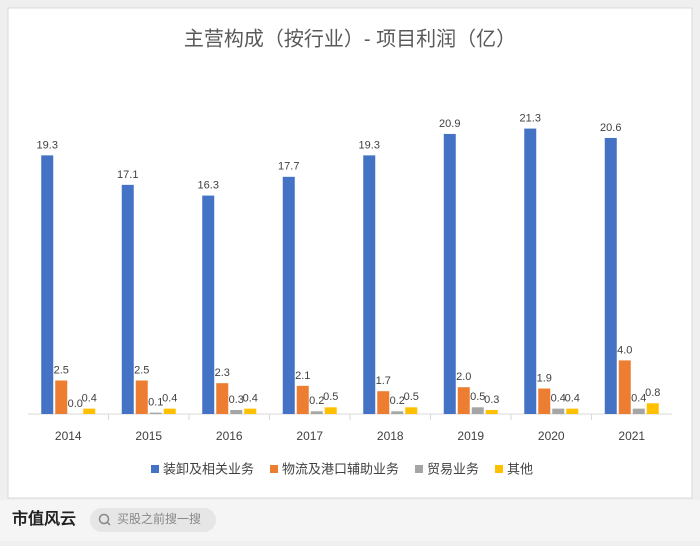  What do you see at coordinates (390, 436) in the screenshot?
I see `x-tick-label: 2018` at bounding box center [390, 436].